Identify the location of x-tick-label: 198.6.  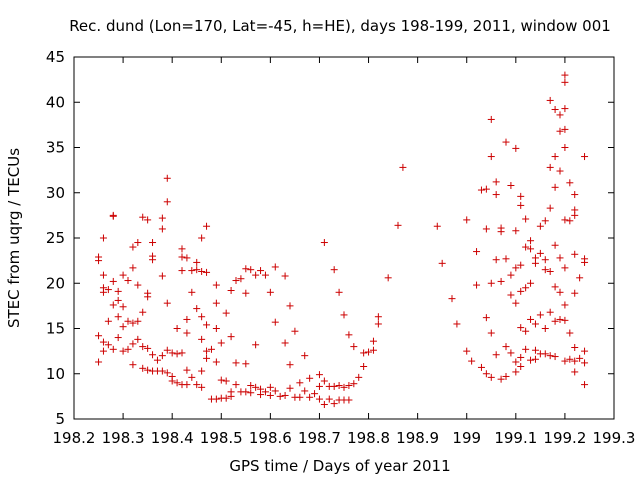
(270, 438).